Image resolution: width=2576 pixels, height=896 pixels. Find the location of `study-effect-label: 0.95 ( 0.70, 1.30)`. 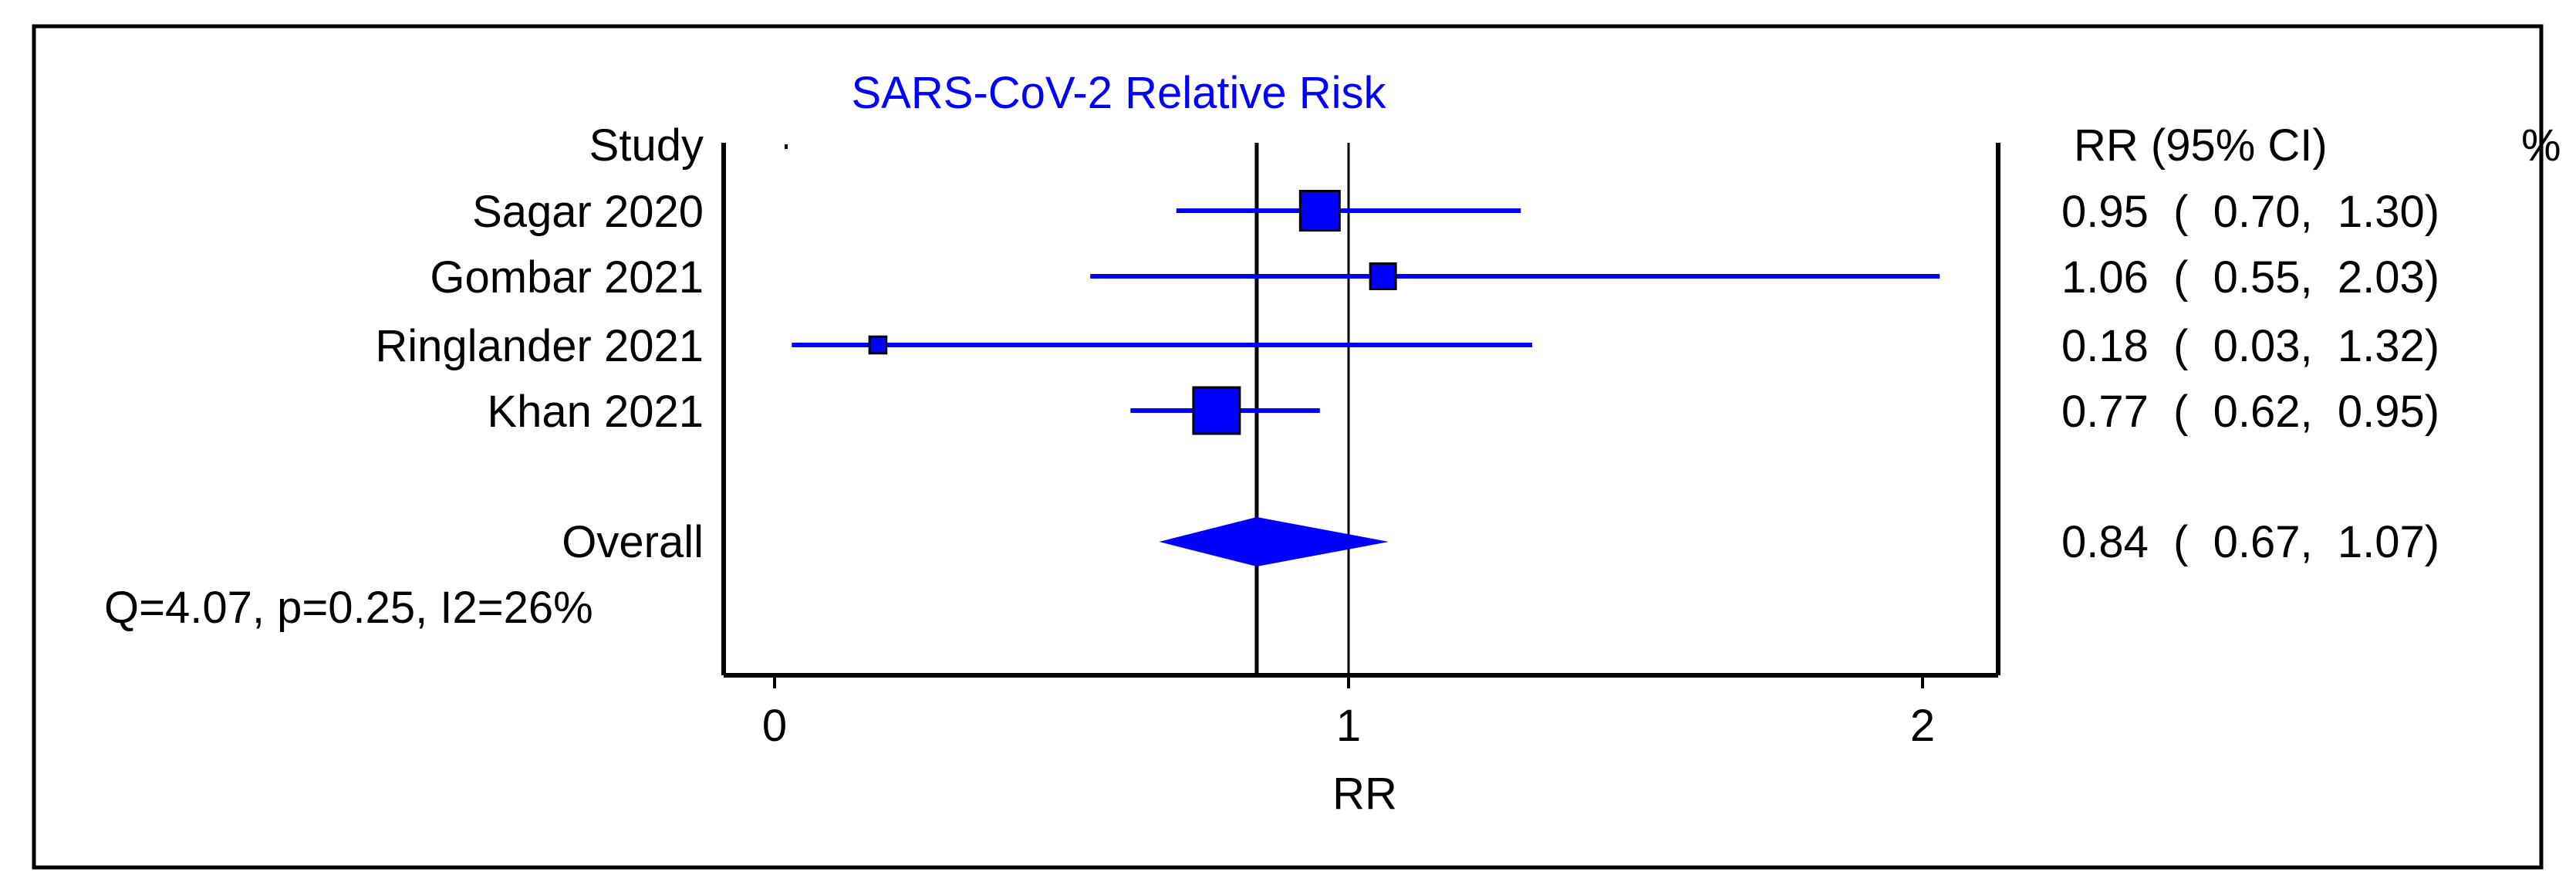

study-effect-label: 0.95 ( 0.70, 1.30) is located at coordinates (2250, 212).